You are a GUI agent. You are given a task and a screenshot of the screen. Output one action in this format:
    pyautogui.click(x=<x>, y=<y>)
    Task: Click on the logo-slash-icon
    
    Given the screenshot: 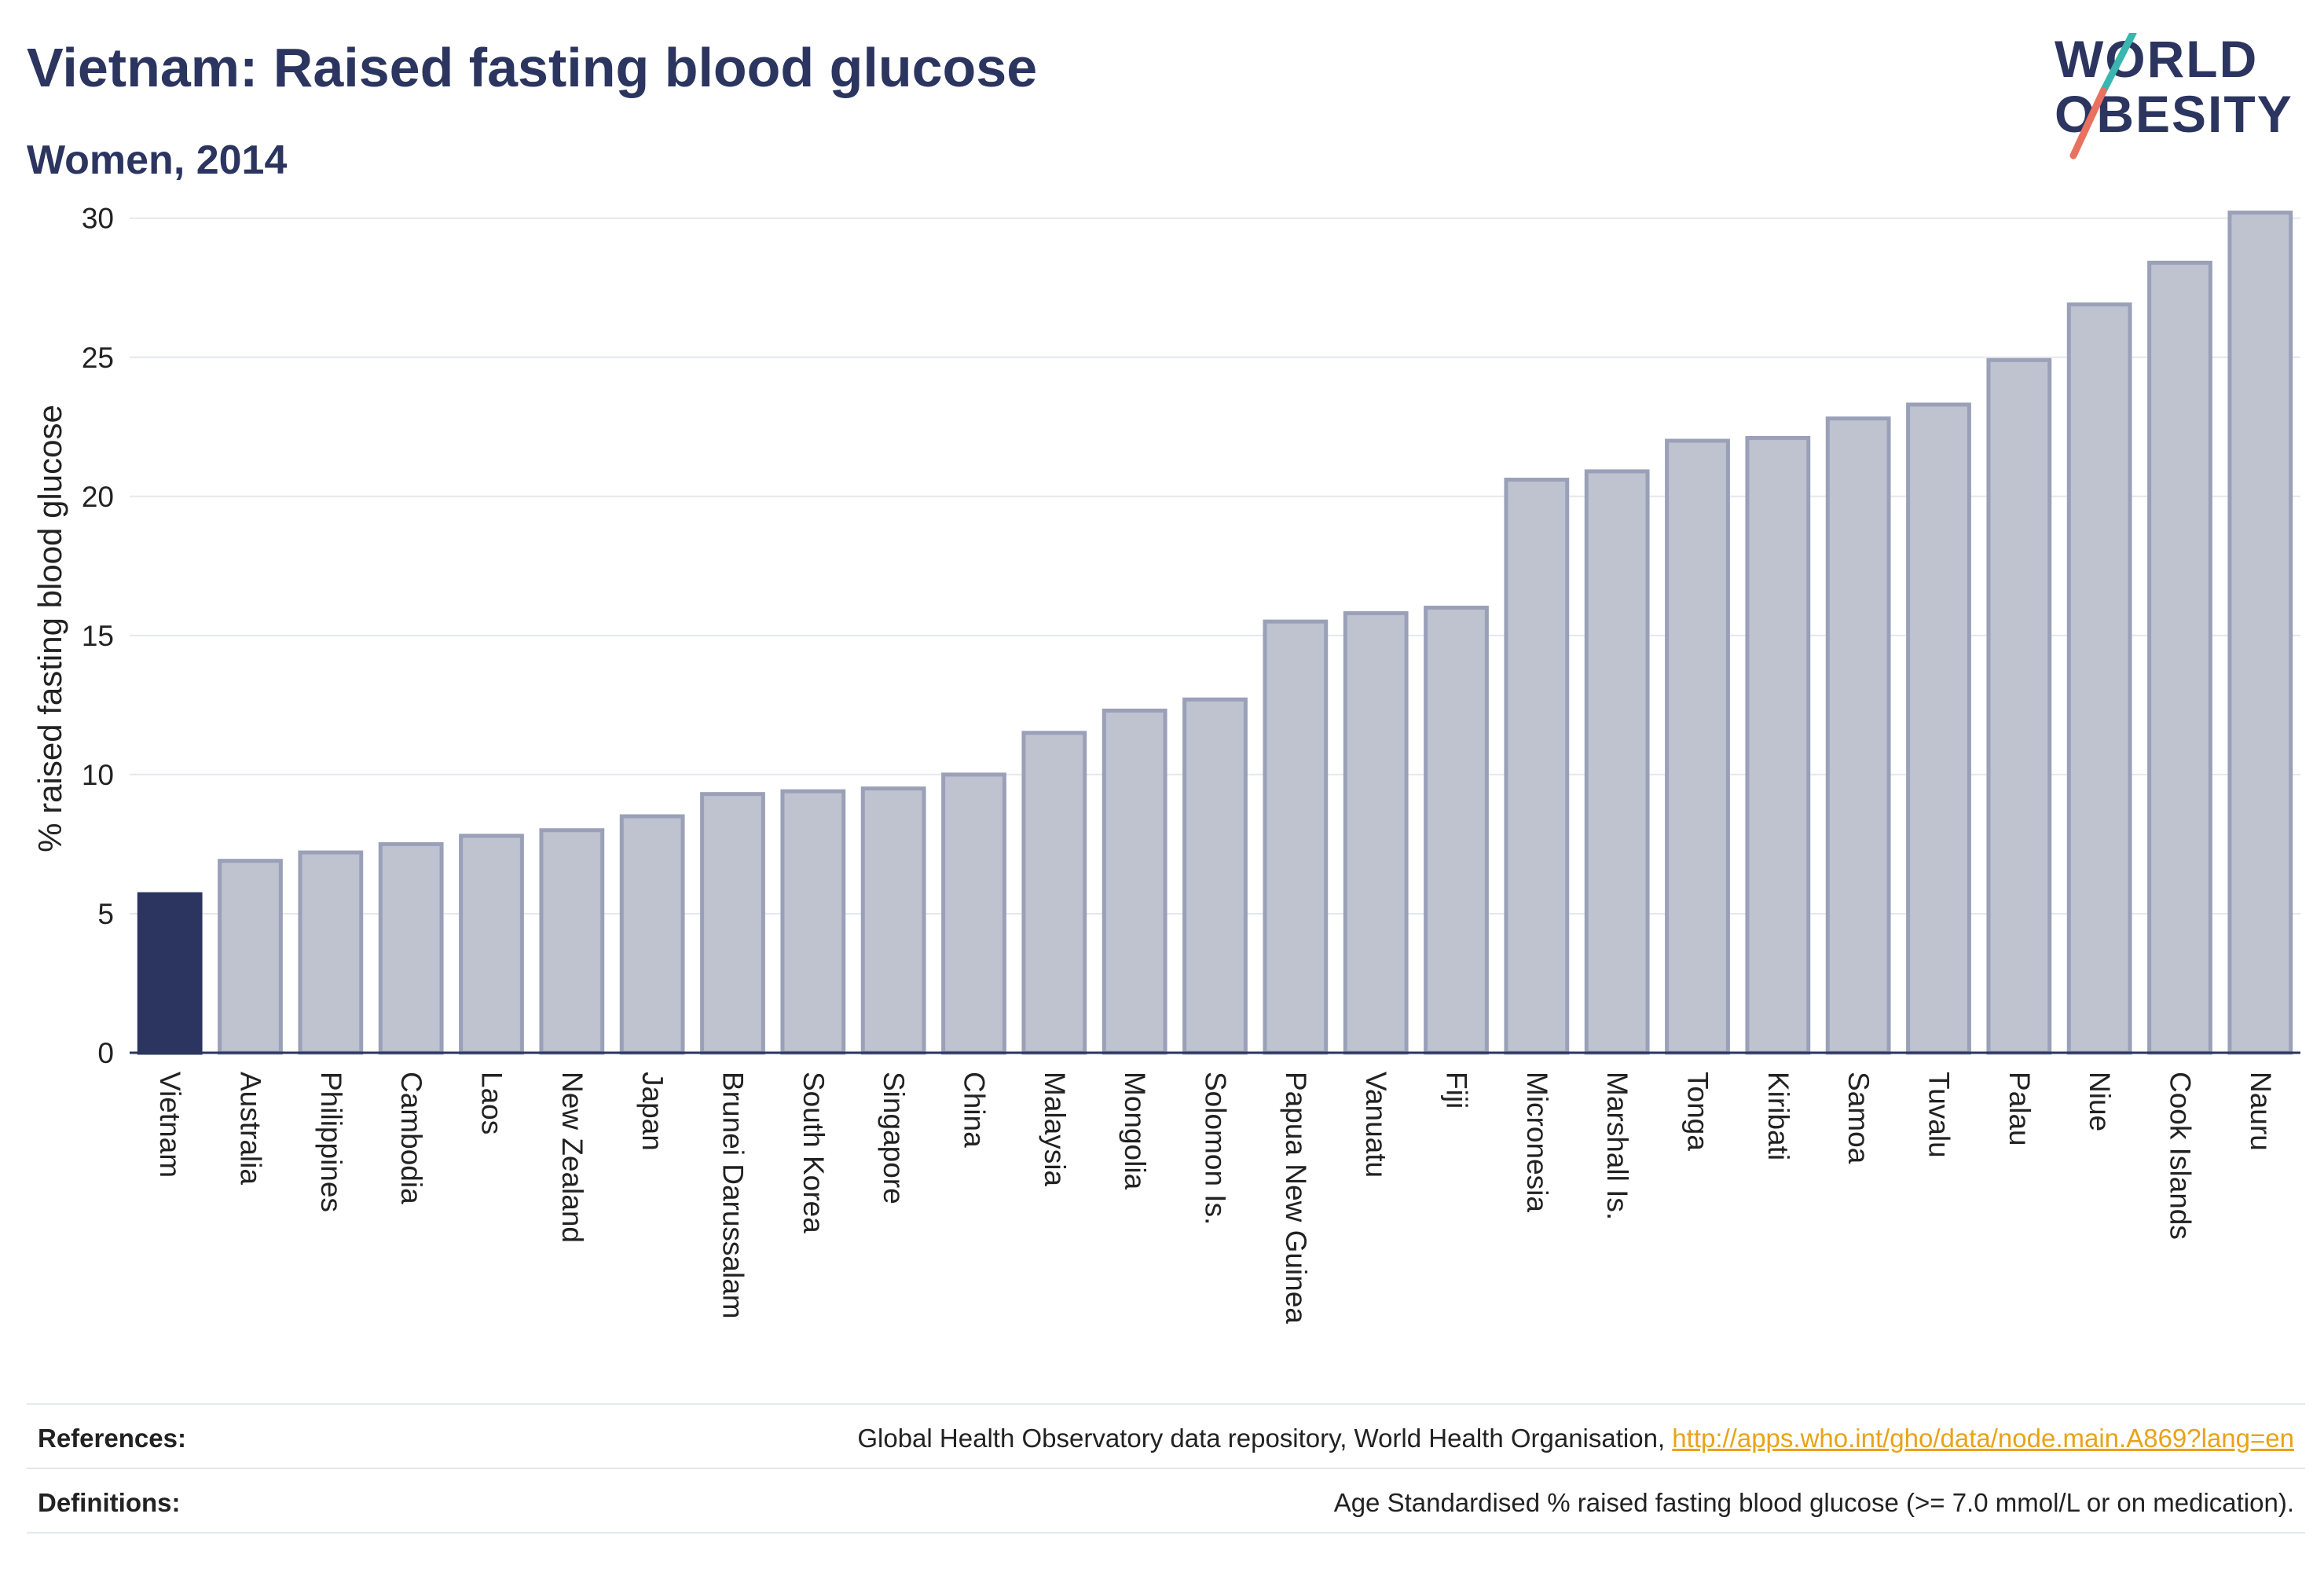 What is the action you would take?
    pyautogui.click(x=2103, y=96)
    